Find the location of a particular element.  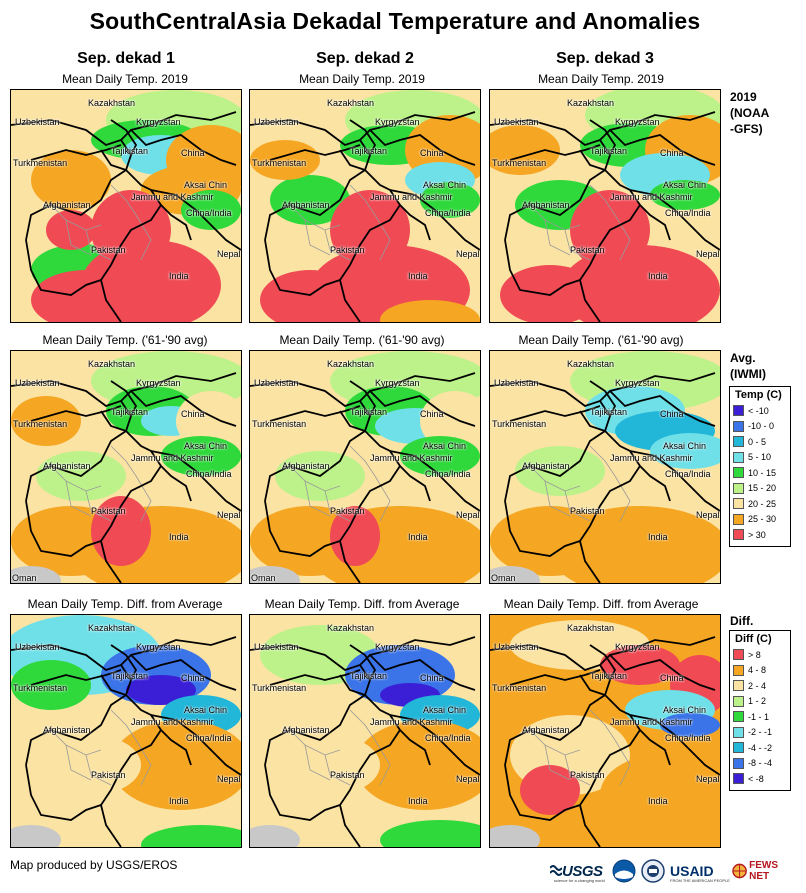

difference-legend-title: Diff (C) is located at coordinates (753, 639).